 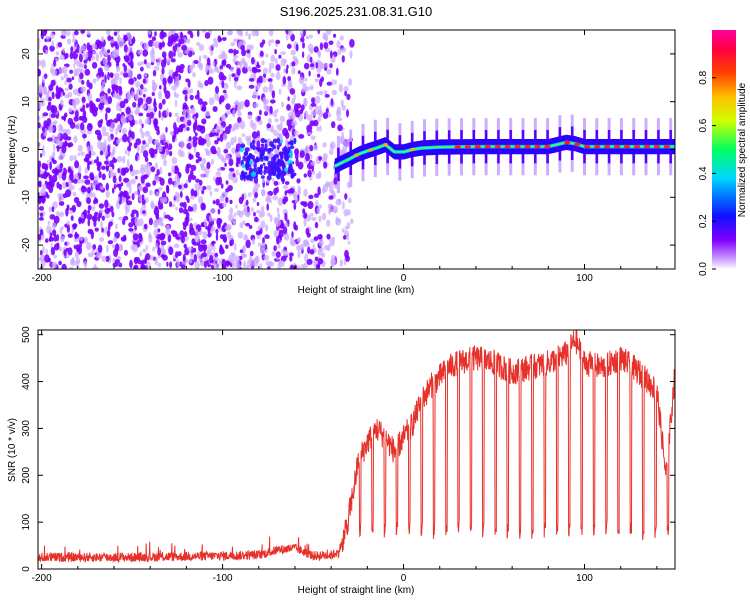 What do you see at coordinates (703, 125) in the screenshot?
I see `colorbar-tick-label: 0.6` at bounding box center [703, 125].